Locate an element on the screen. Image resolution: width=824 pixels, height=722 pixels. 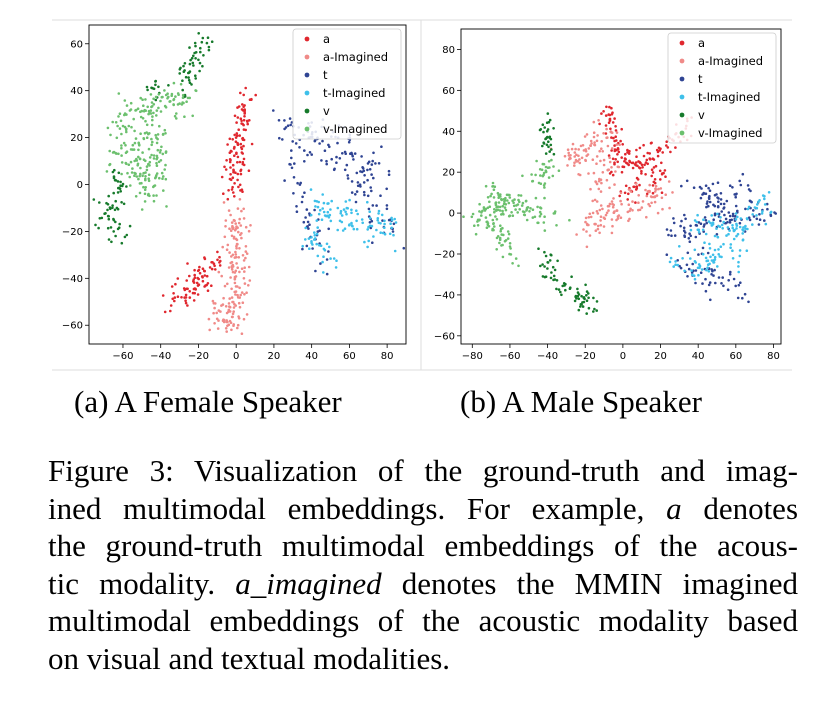
y-tick-label: −20 is located at coordinates (72, 232).